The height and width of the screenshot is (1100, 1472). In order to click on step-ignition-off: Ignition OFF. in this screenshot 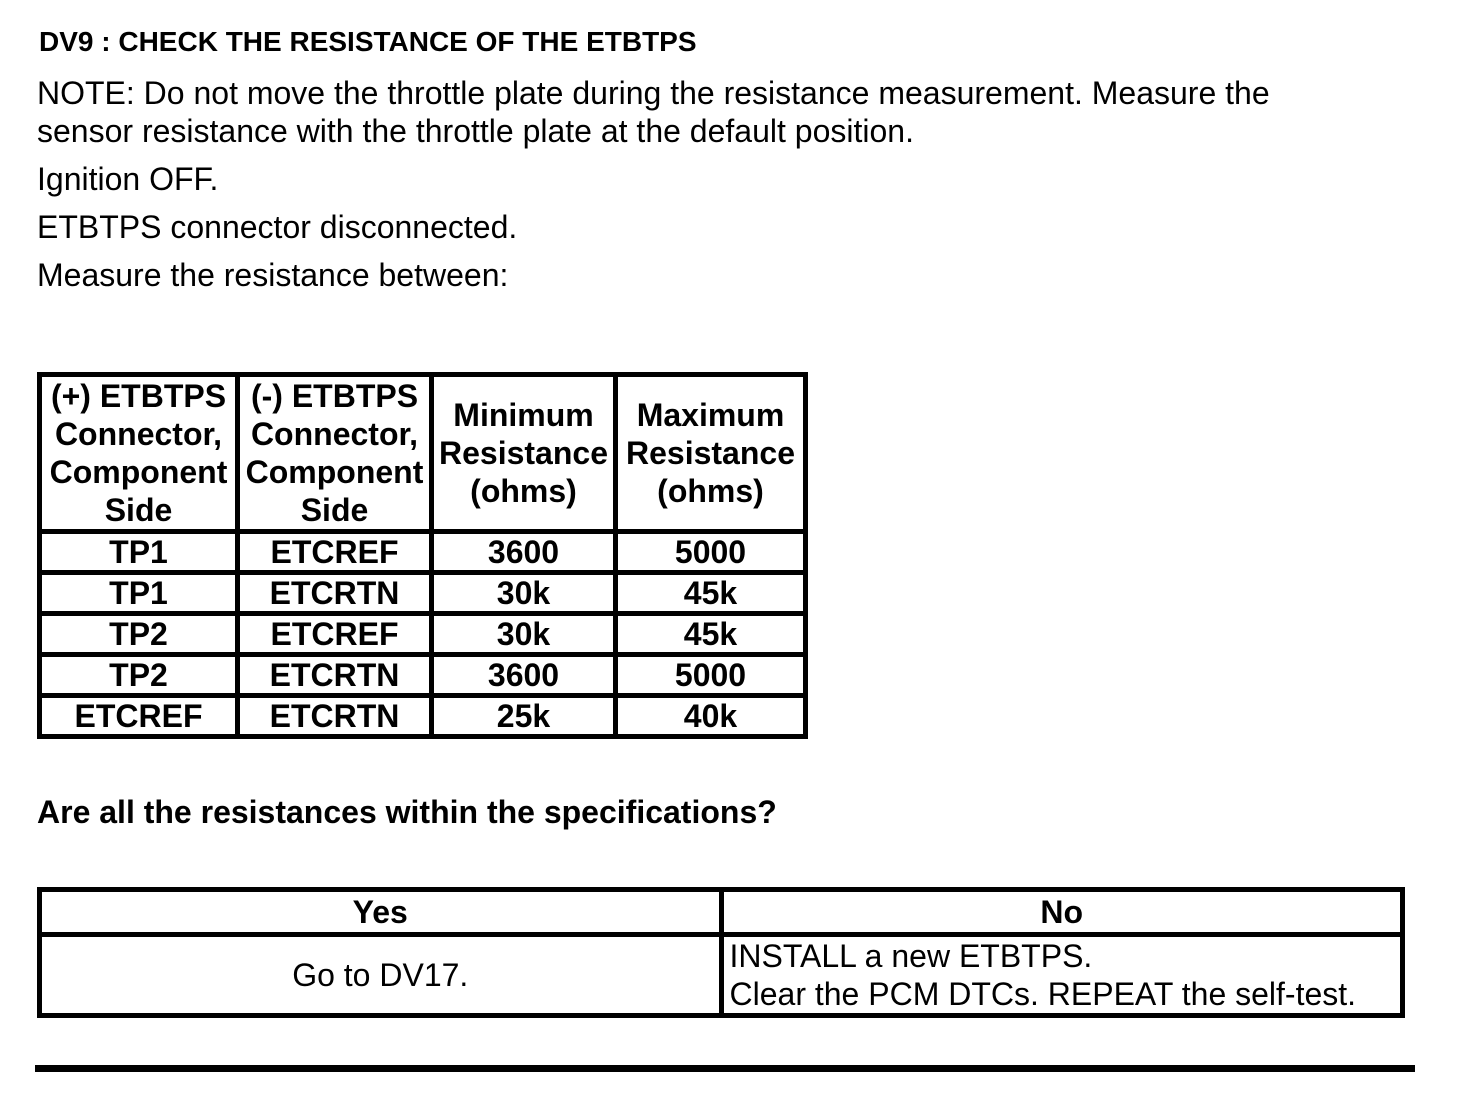, I will do `click(128, 179)`.